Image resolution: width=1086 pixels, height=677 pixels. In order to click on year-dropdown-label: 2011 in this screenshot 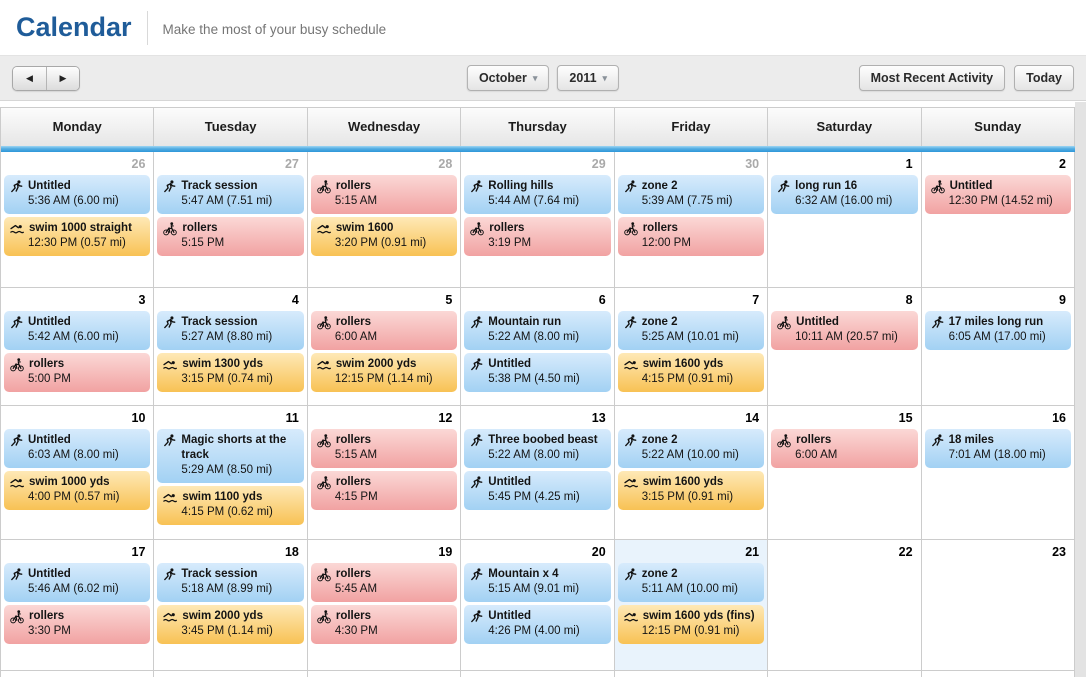, I will do `click(583, 78)`.